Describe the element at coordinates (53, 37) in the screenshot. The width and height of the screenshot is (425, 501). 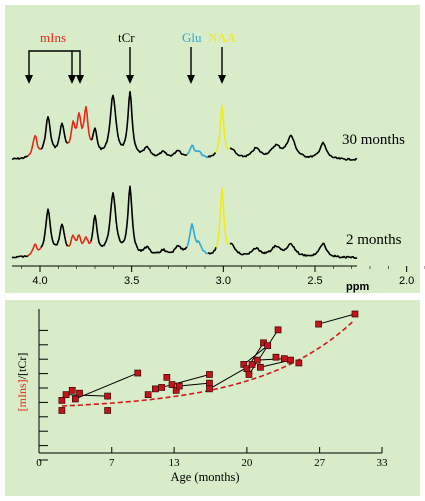
I see `mins-peak-label: mIns` at that location.